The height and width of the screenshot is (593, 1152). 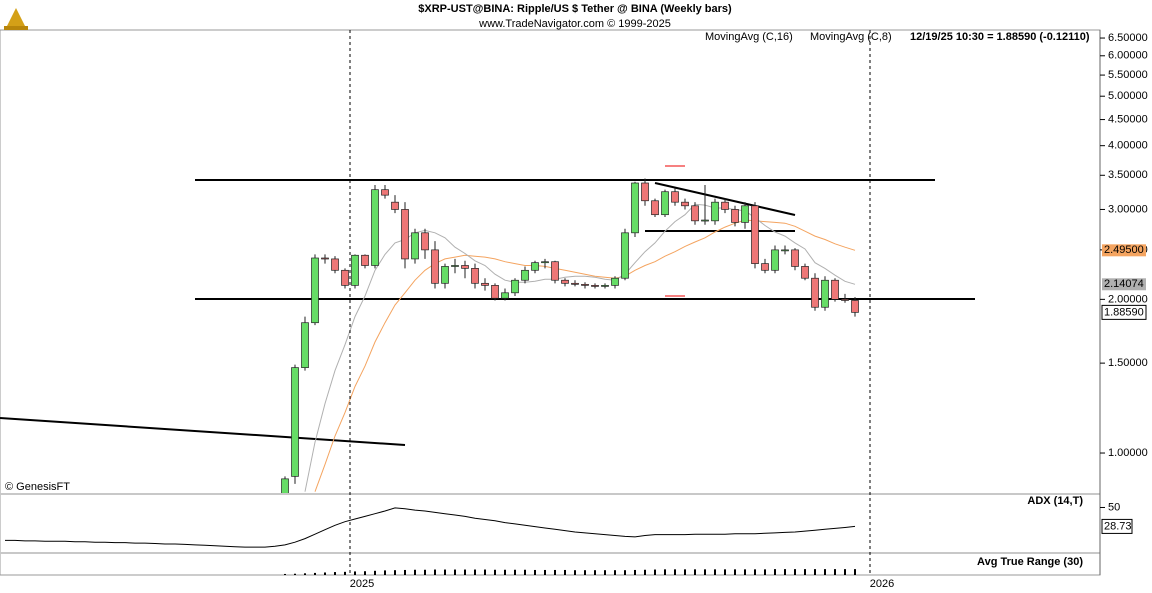 What do you see at coordinates (1124, 284) in the screenshot?
I see `value-box-label: 2.14074` at bounding box center [1124, 284].